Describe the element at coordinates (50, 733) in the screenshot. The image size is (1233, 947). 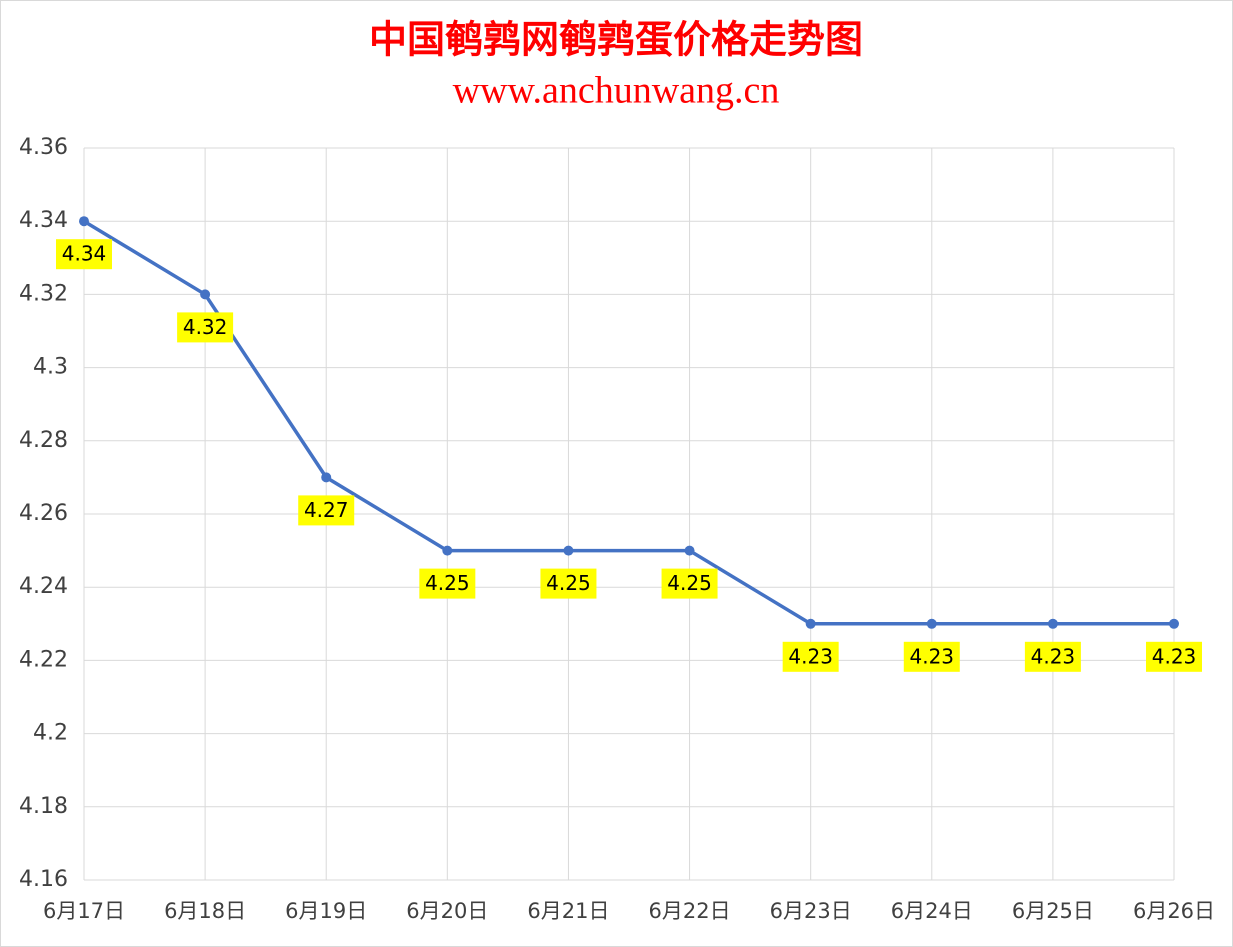
I see `y-tick-label: 4.2` at that location.